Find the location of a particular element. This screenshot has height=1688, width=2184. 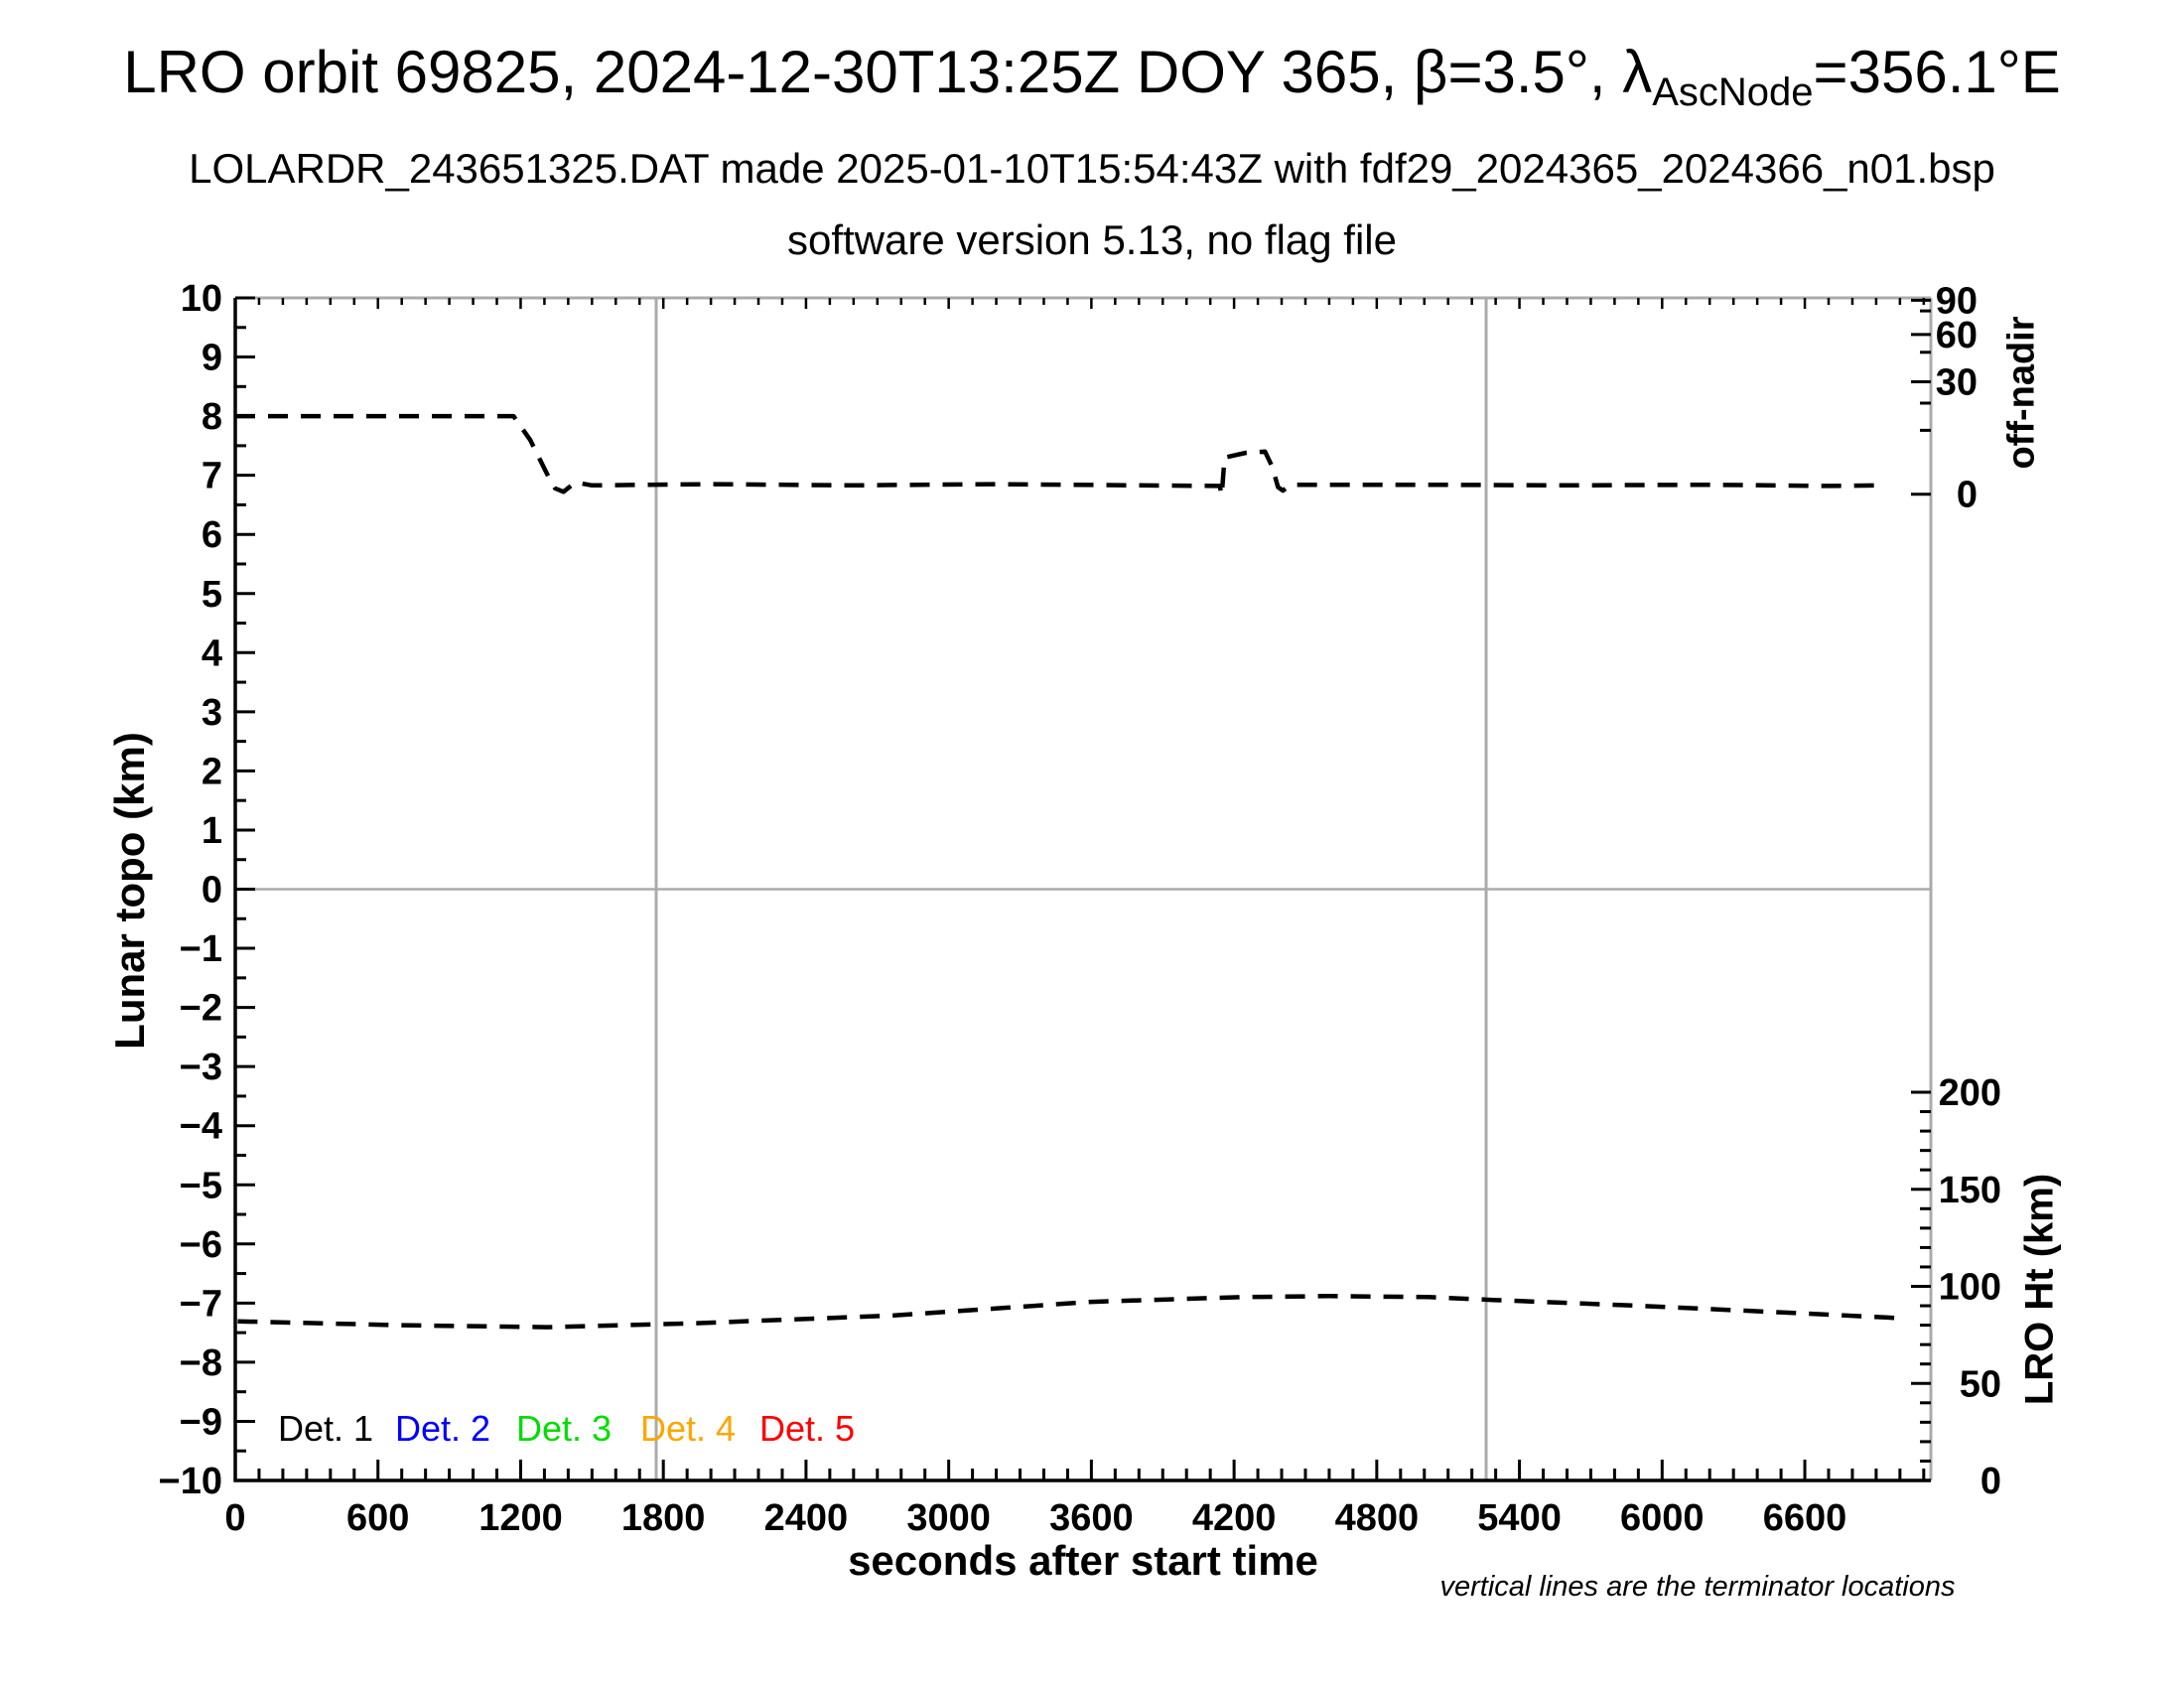

tick-label: 5 is located at coordinates (212, 595).